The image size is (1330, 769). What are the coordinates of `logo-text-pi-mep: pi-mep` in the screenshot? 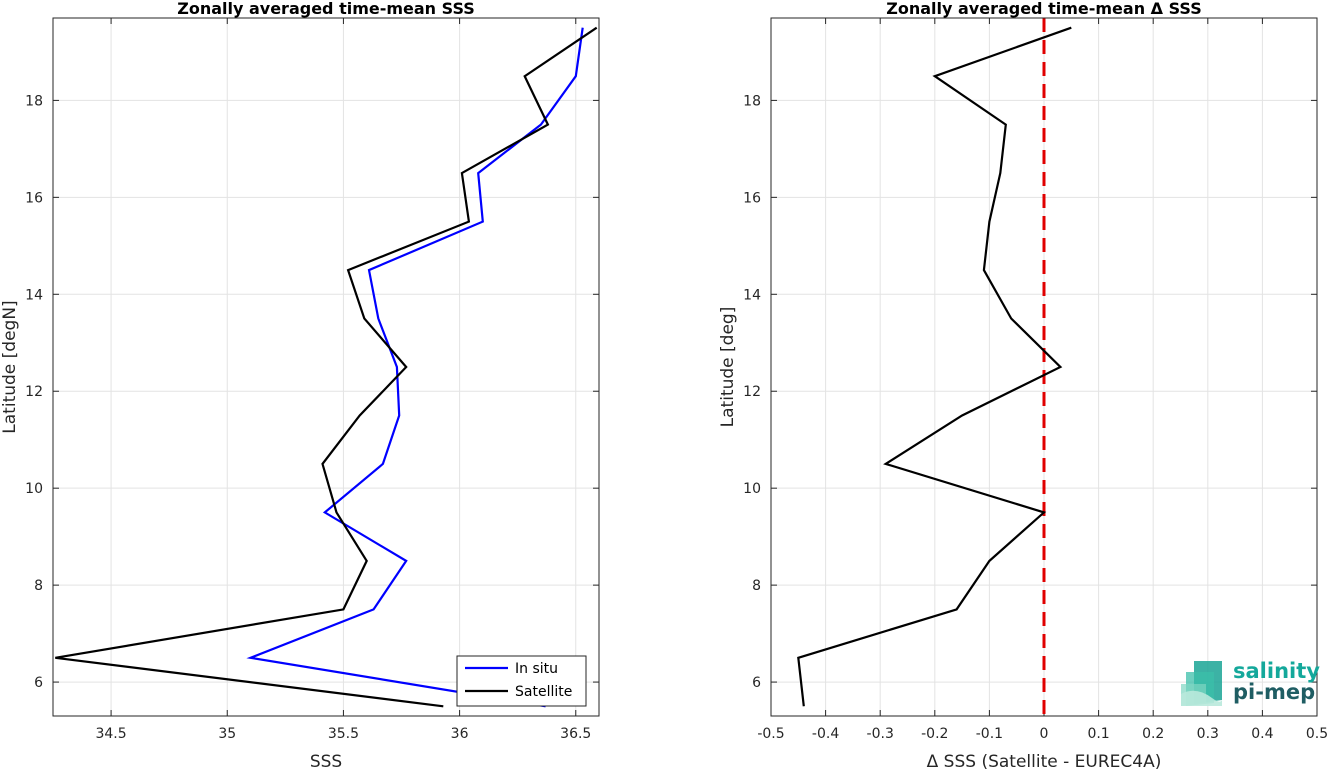 It's located at (1274, 692).